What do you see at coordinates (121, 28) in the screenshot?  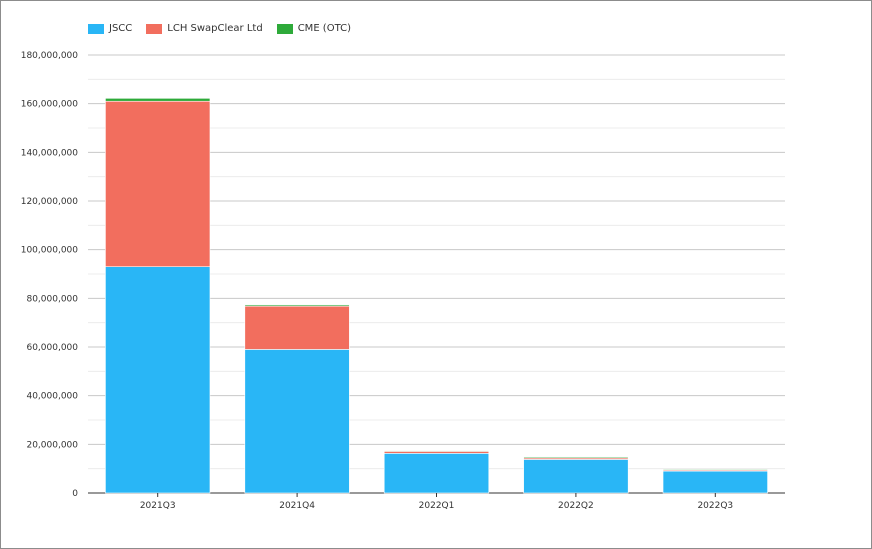 I see `legend-label-jscc: JSCC` at bounding box center [121, 28].